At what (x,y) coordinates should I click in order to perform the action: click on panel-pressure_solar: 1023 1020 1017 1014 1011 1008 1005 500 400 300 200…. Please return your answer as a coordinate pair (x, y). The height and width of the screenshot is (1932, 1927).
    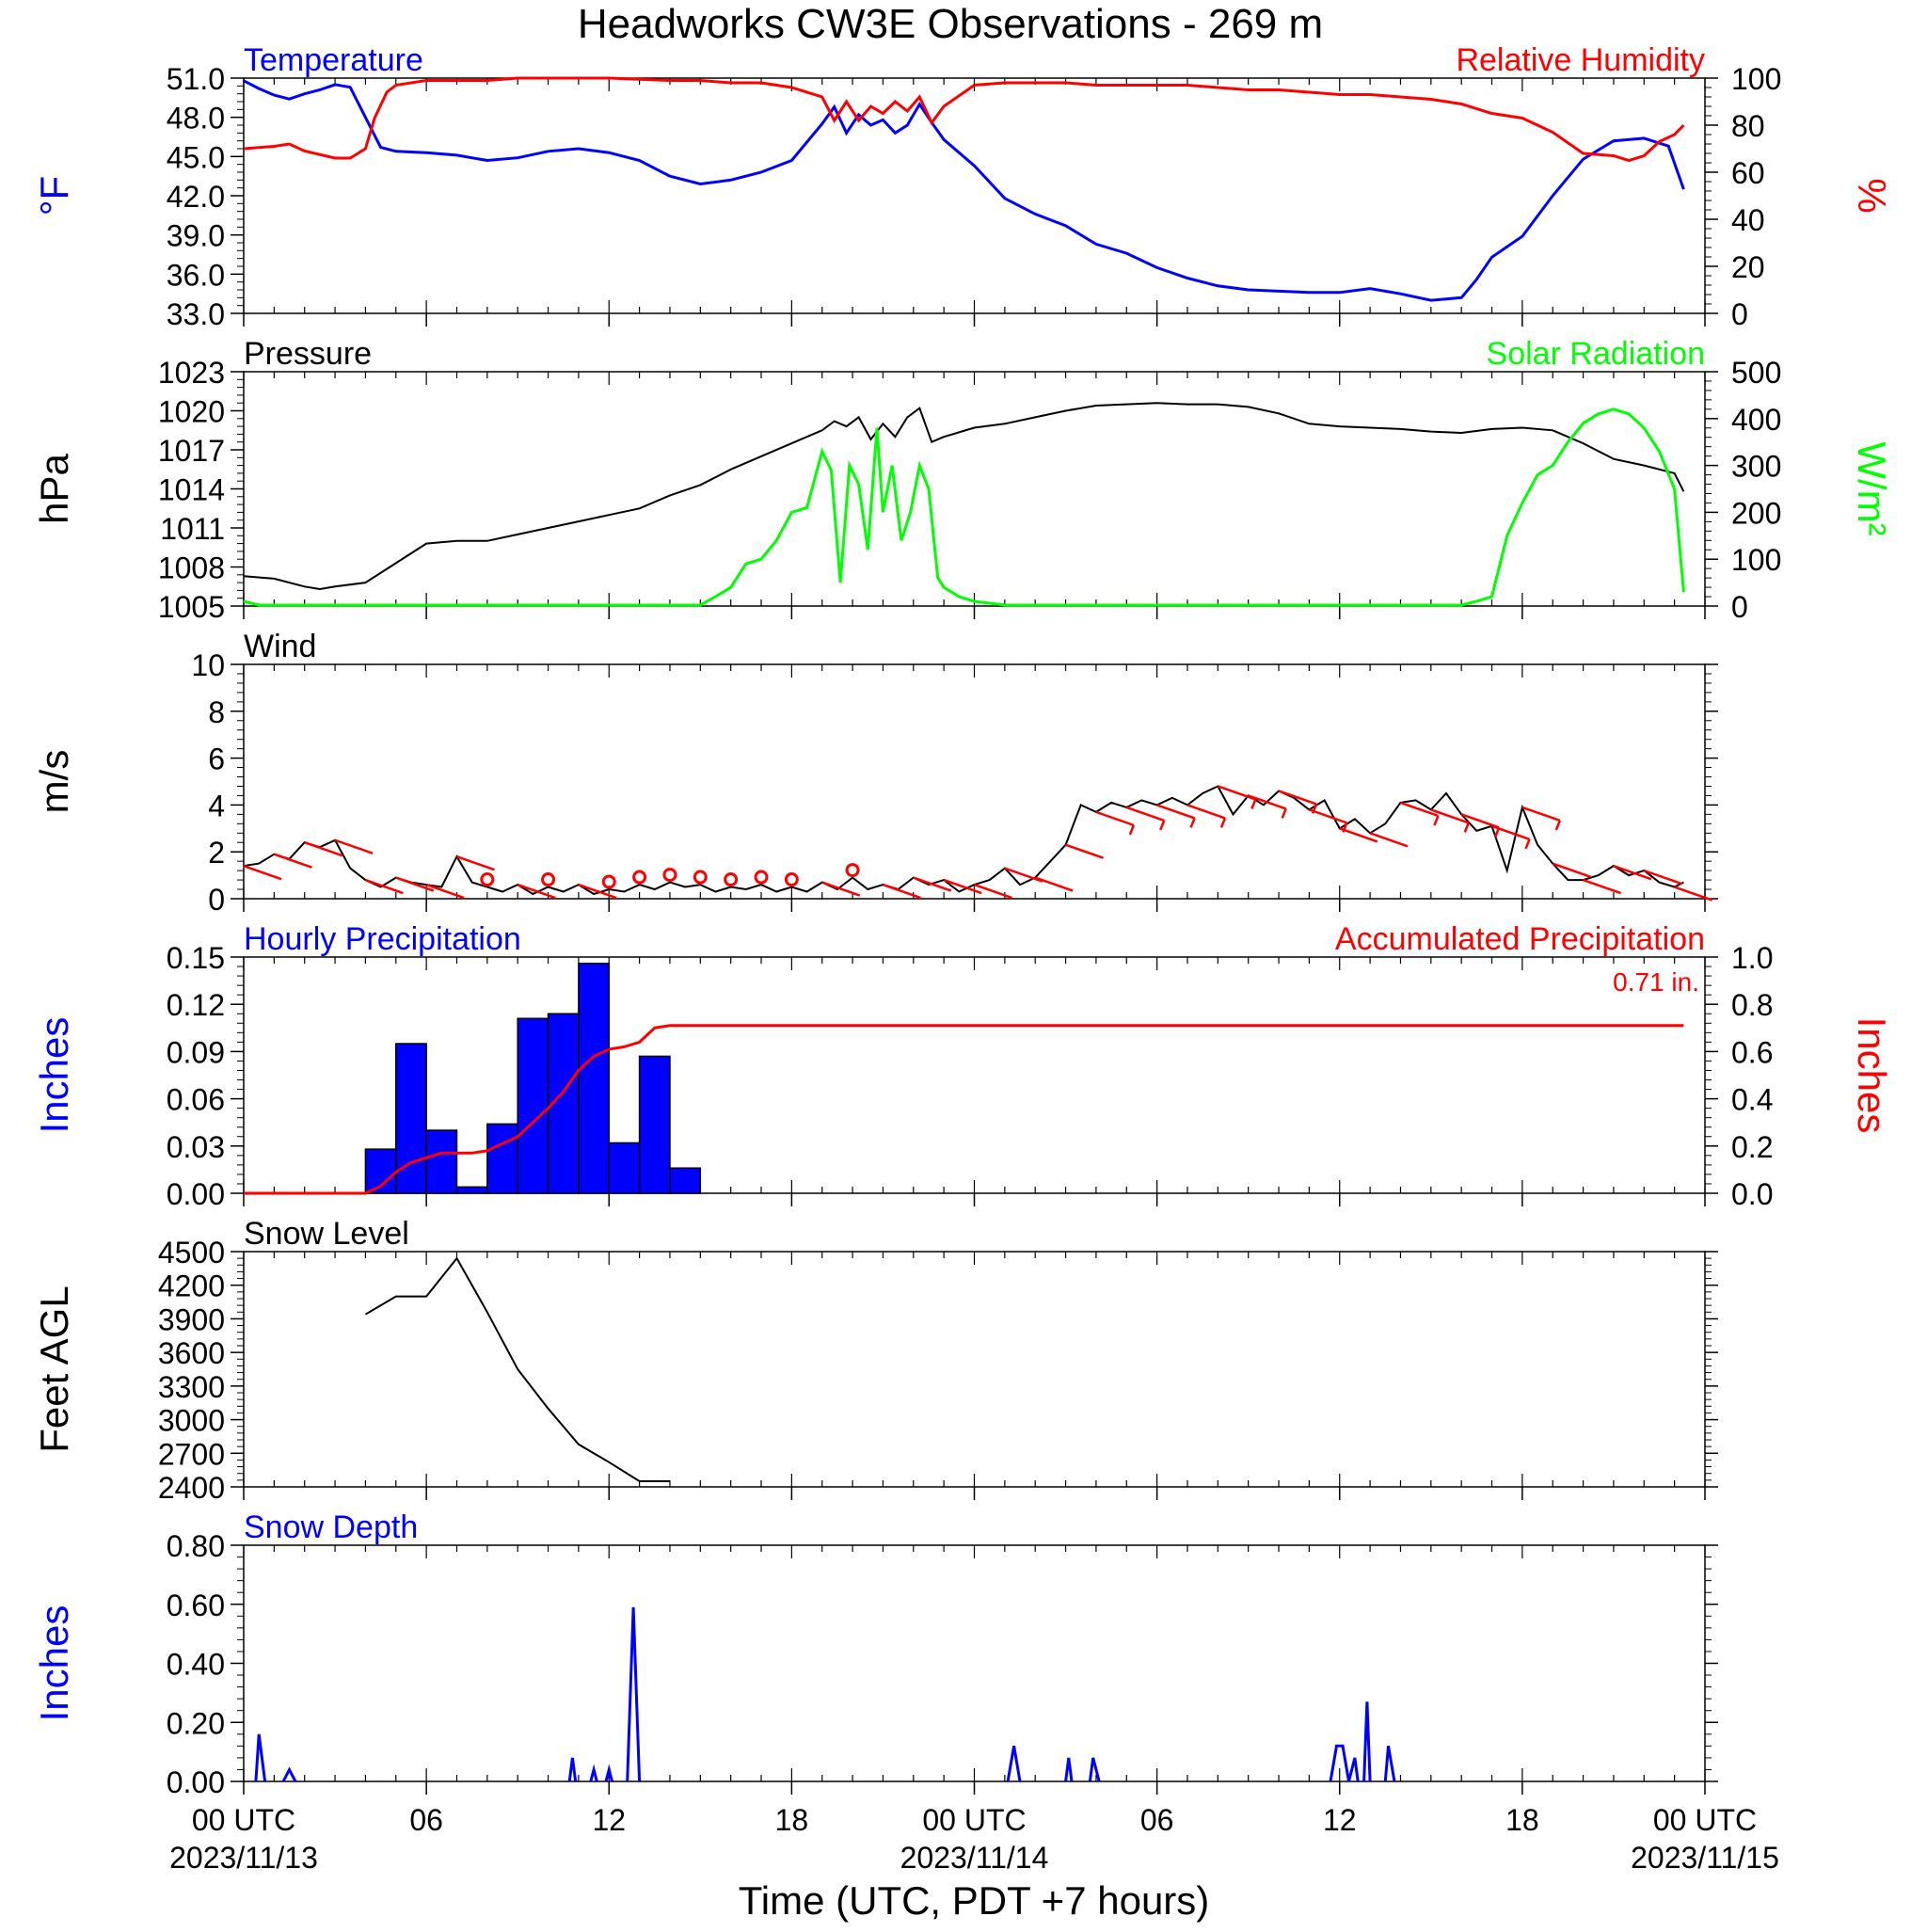
    Looking at the image, I should click on (963, 480).